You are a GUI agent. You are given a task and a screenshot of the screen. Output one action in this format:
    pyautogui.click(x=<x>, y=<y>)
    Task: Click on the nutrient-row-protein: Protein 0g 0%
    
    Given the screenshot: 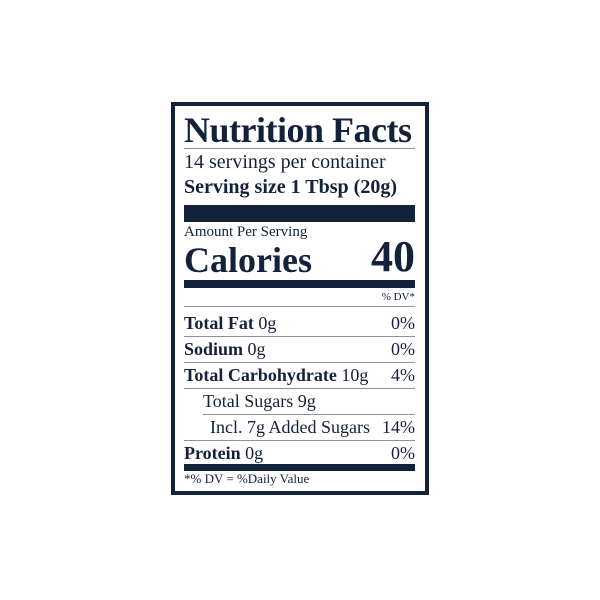 What is the action you would take?
    pyautogui.click(x=299, y=453)
    